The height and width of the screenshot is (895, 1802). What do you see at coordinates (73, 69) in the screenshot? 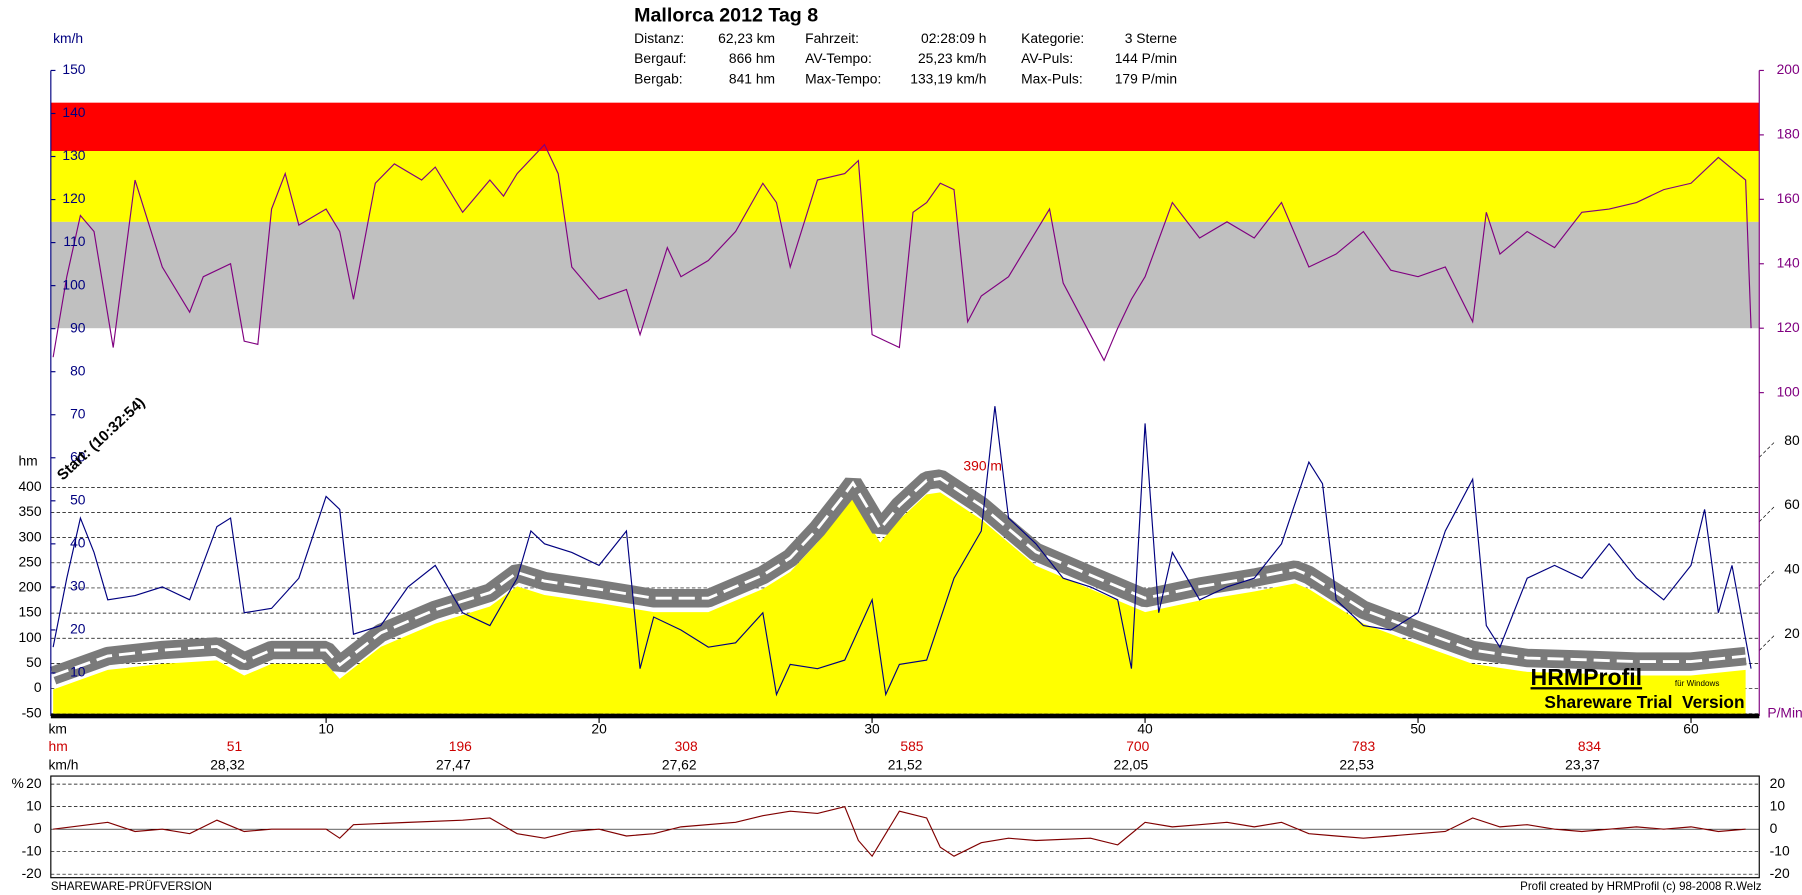
I see `y-tick-label: 150` at bounding box center [73, 69].